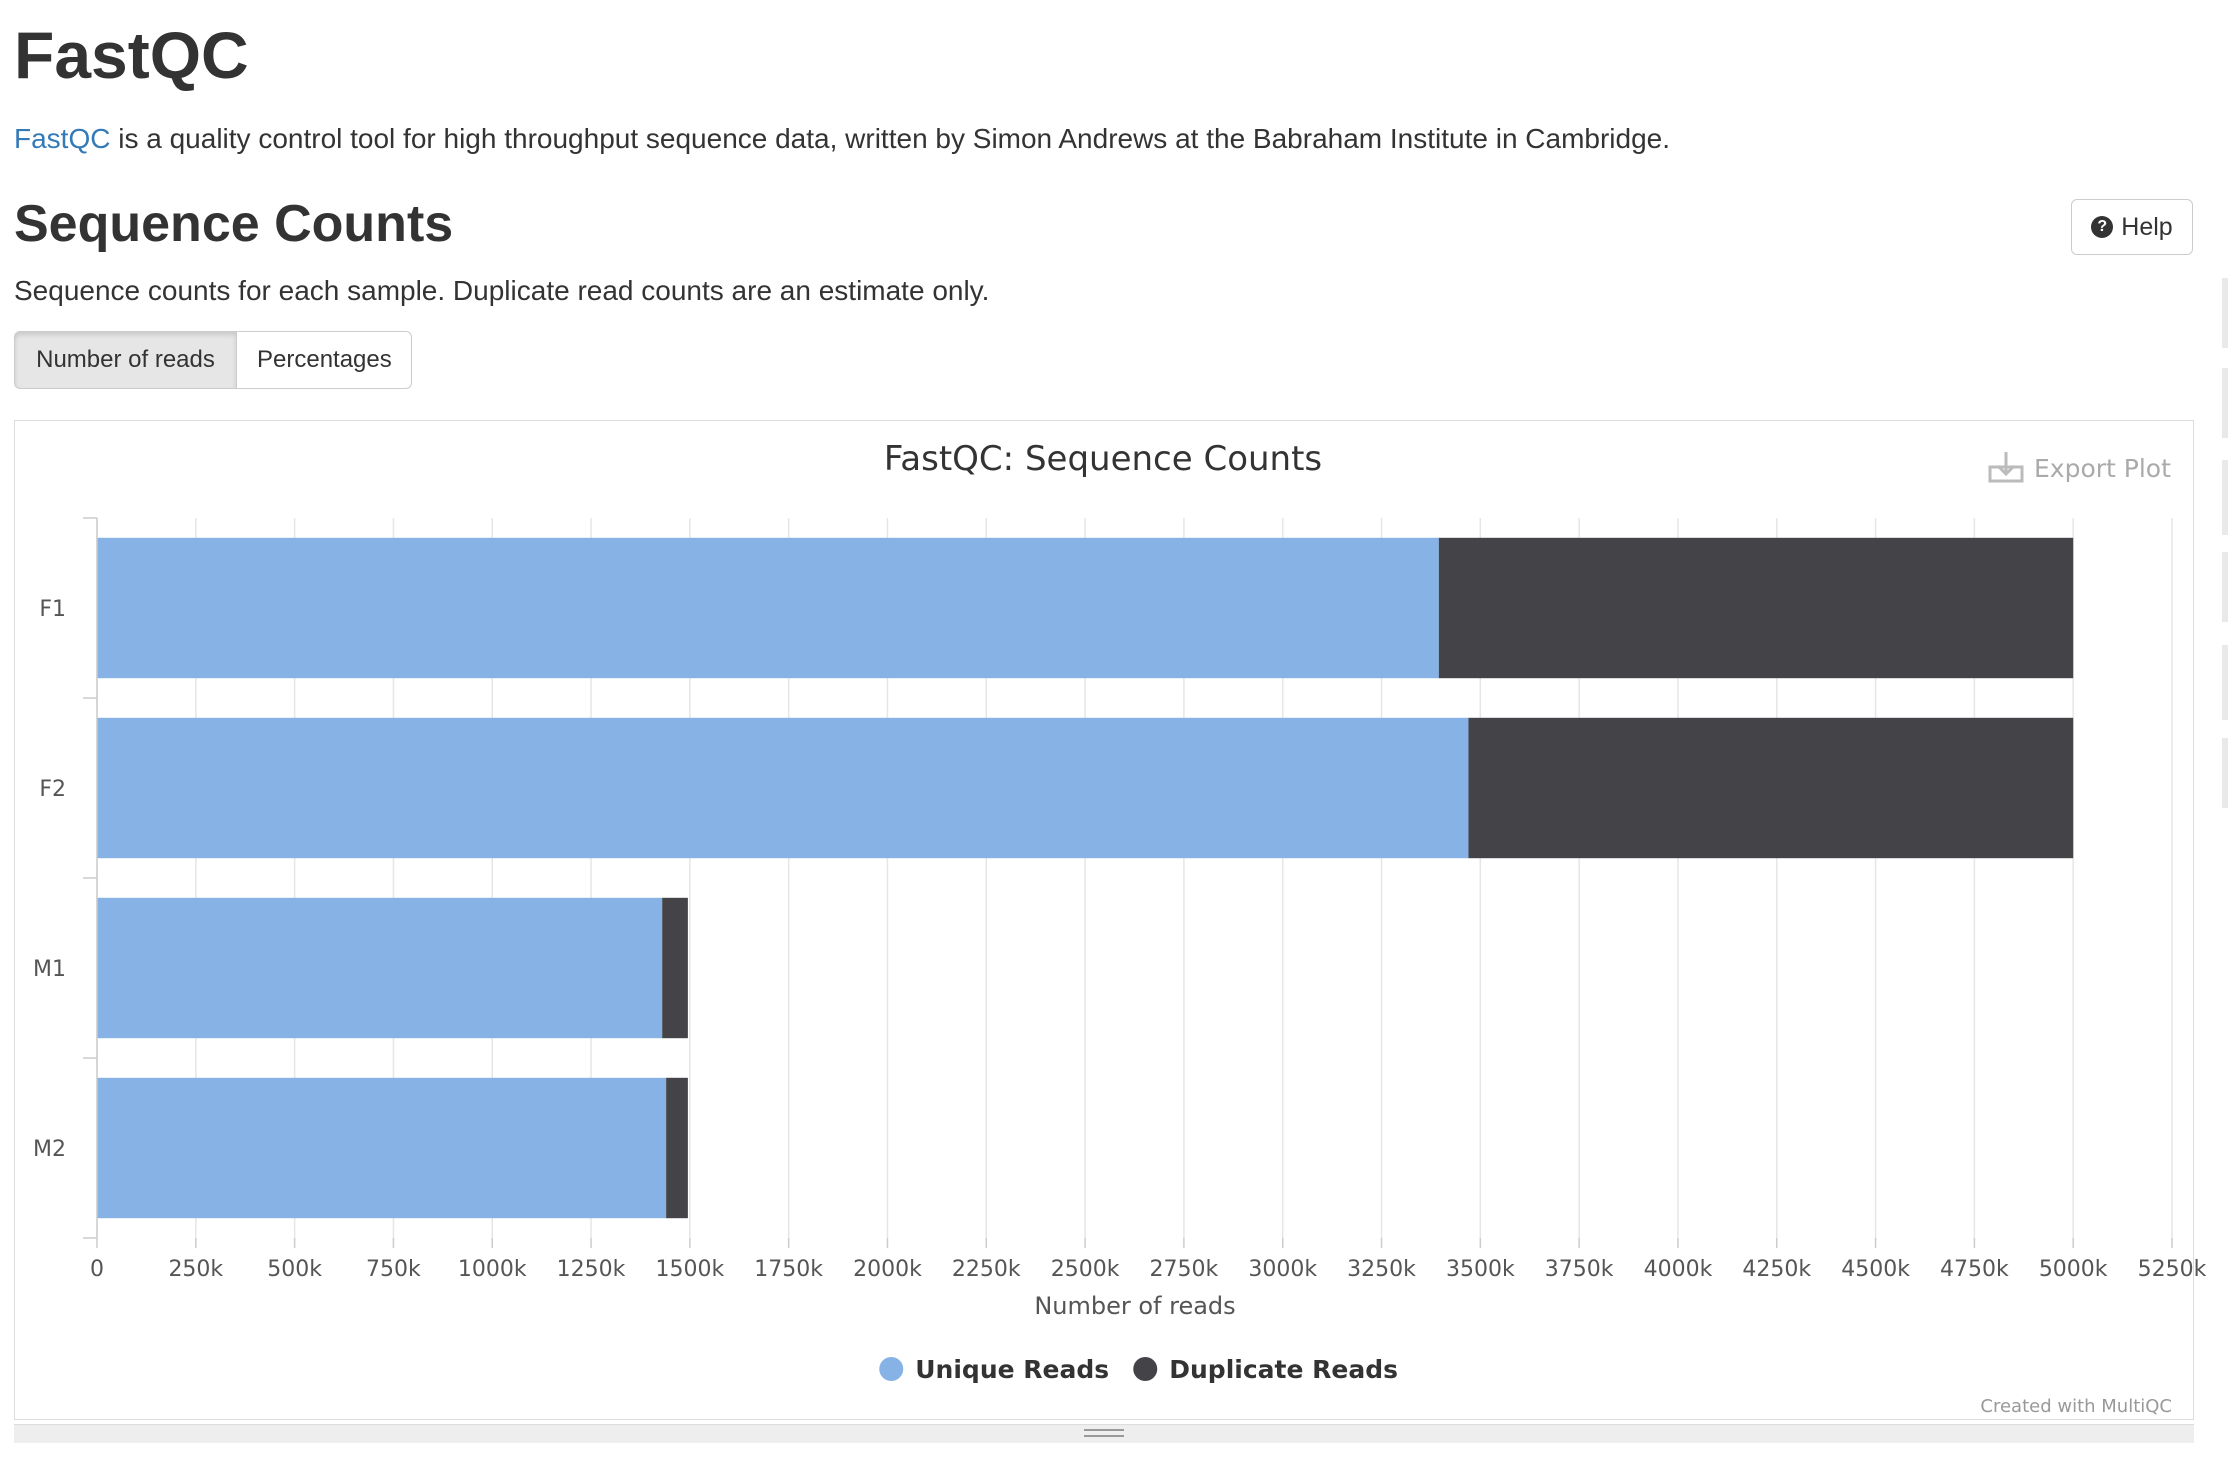 This screenshot has width=2228, height=1470. What do you see at coordinates (1678, 1269) in the screenshot?
I see `x-tick-label: 4000k` at bounding box center [1678, 1269].